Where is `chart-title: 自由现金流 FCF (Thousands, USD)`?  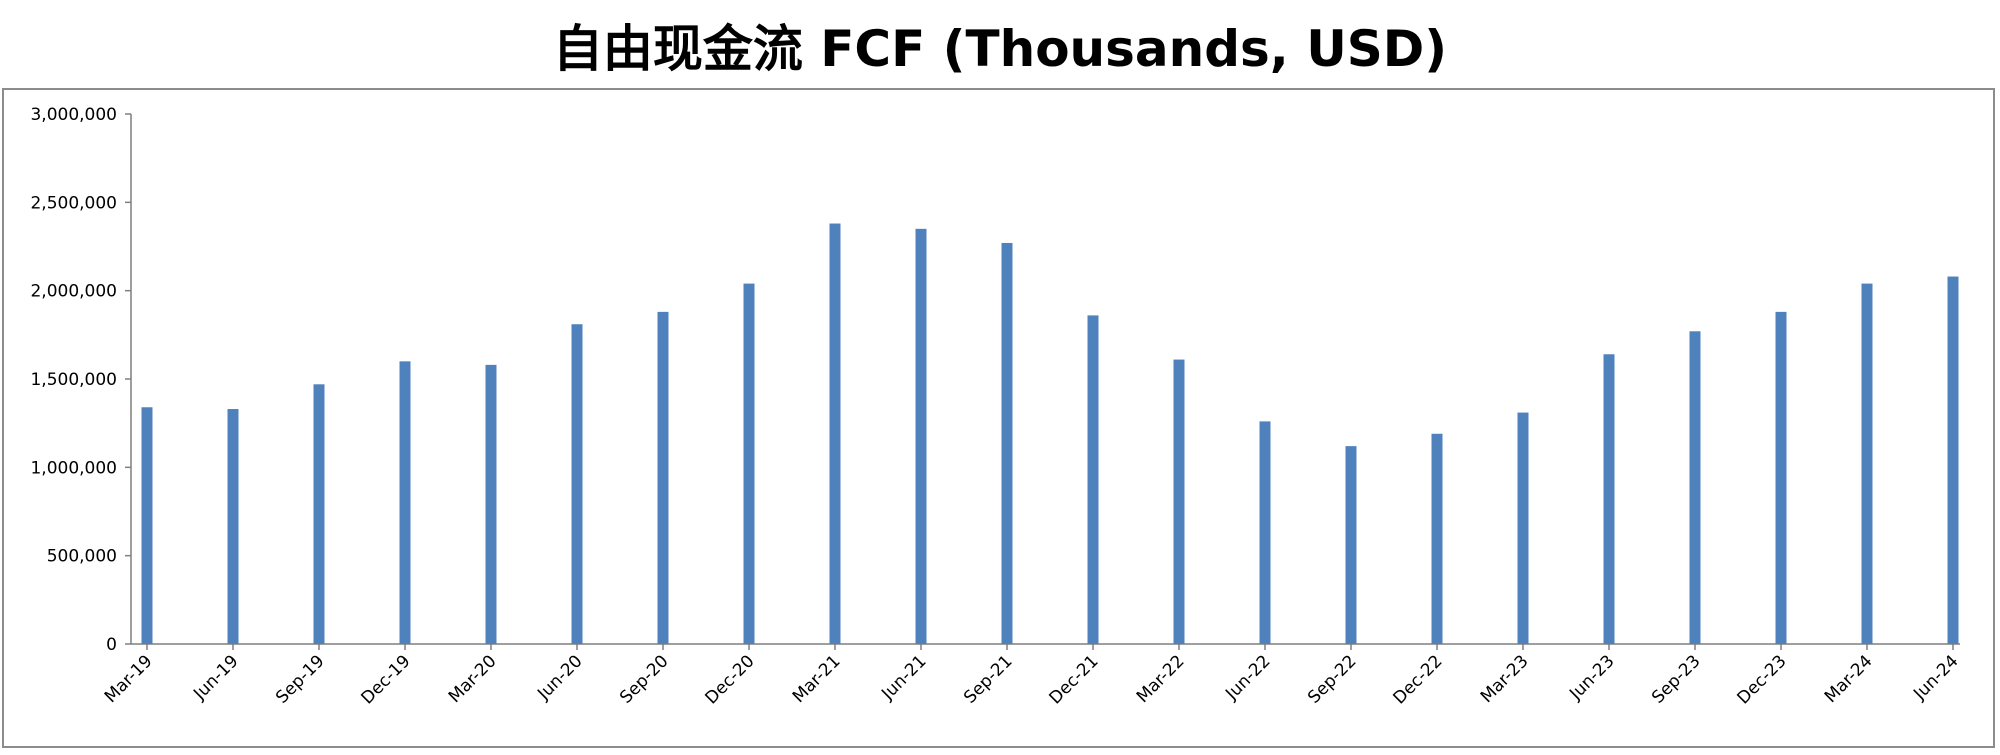 chart-title: 自由现金流 FCF (Thousands, USD) is located at coordinates (1000, 49).